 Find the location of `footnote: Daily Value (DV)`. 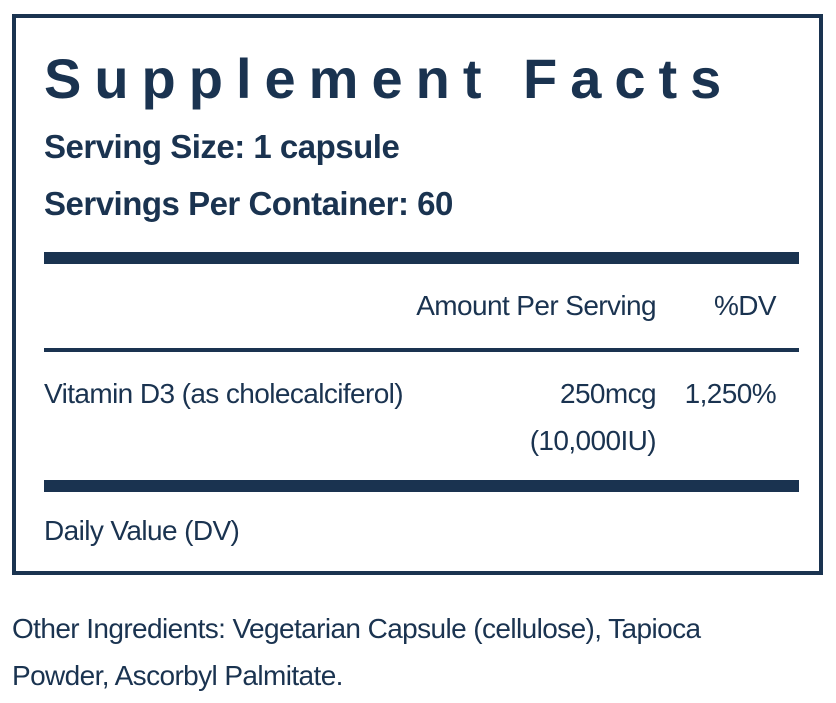

footnote: Daily Value (DV) is located at coordinates (142, 530).